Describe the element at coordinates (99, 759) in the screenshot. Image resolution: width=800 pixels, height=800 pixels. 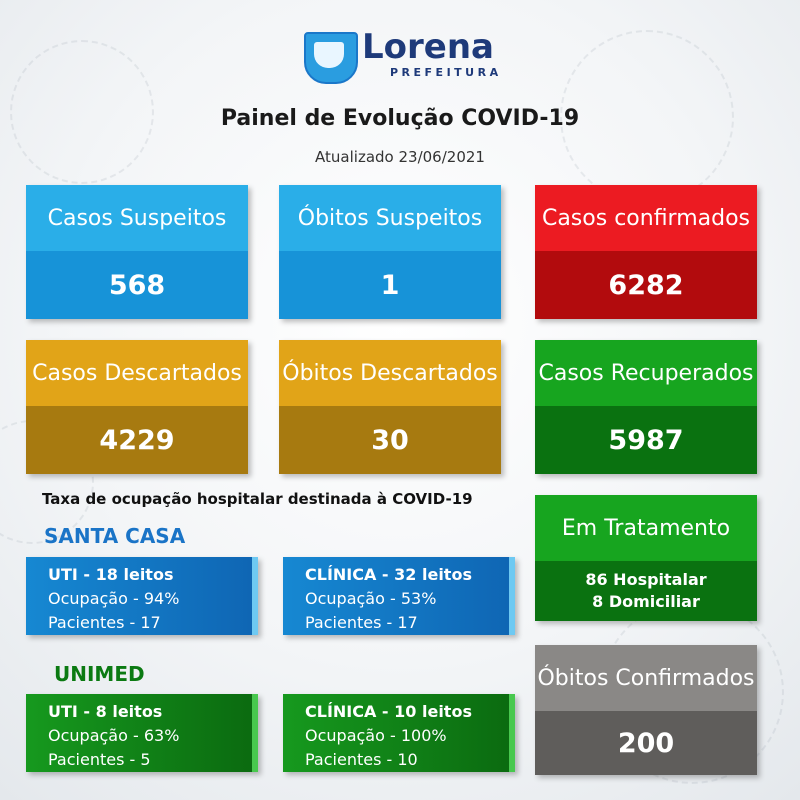
I see `bed-patients: Pacientes - 5` at that location.